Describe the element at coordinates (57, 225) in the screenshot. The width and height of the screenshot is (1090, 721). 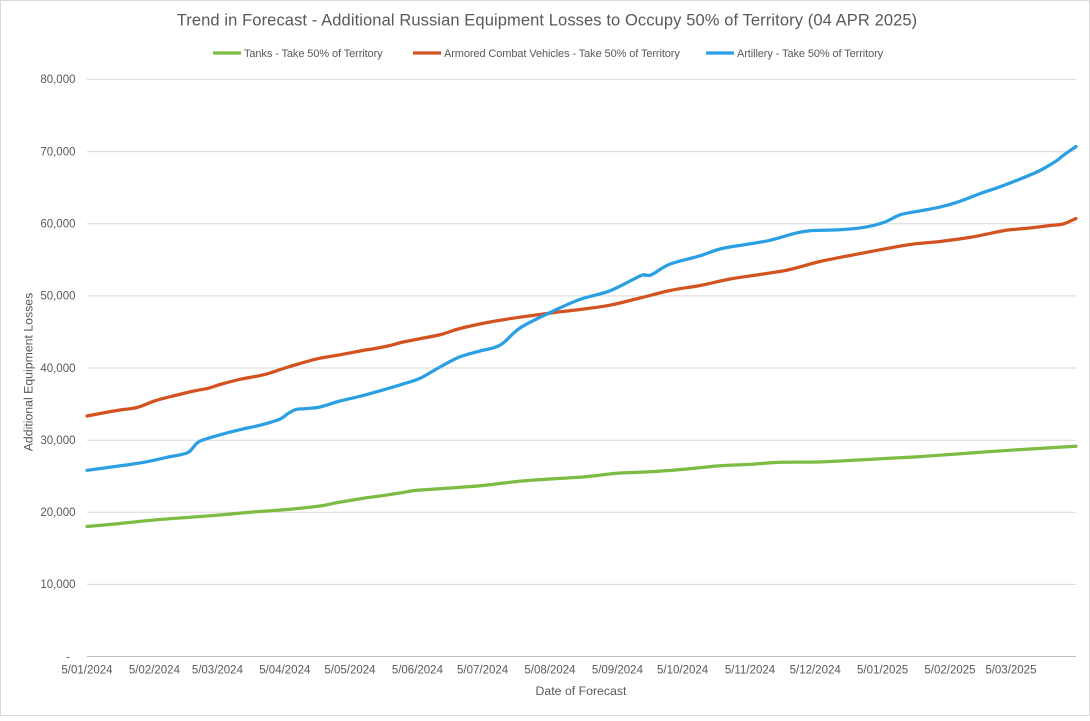
I see `svg-text: 60,000` at that location.